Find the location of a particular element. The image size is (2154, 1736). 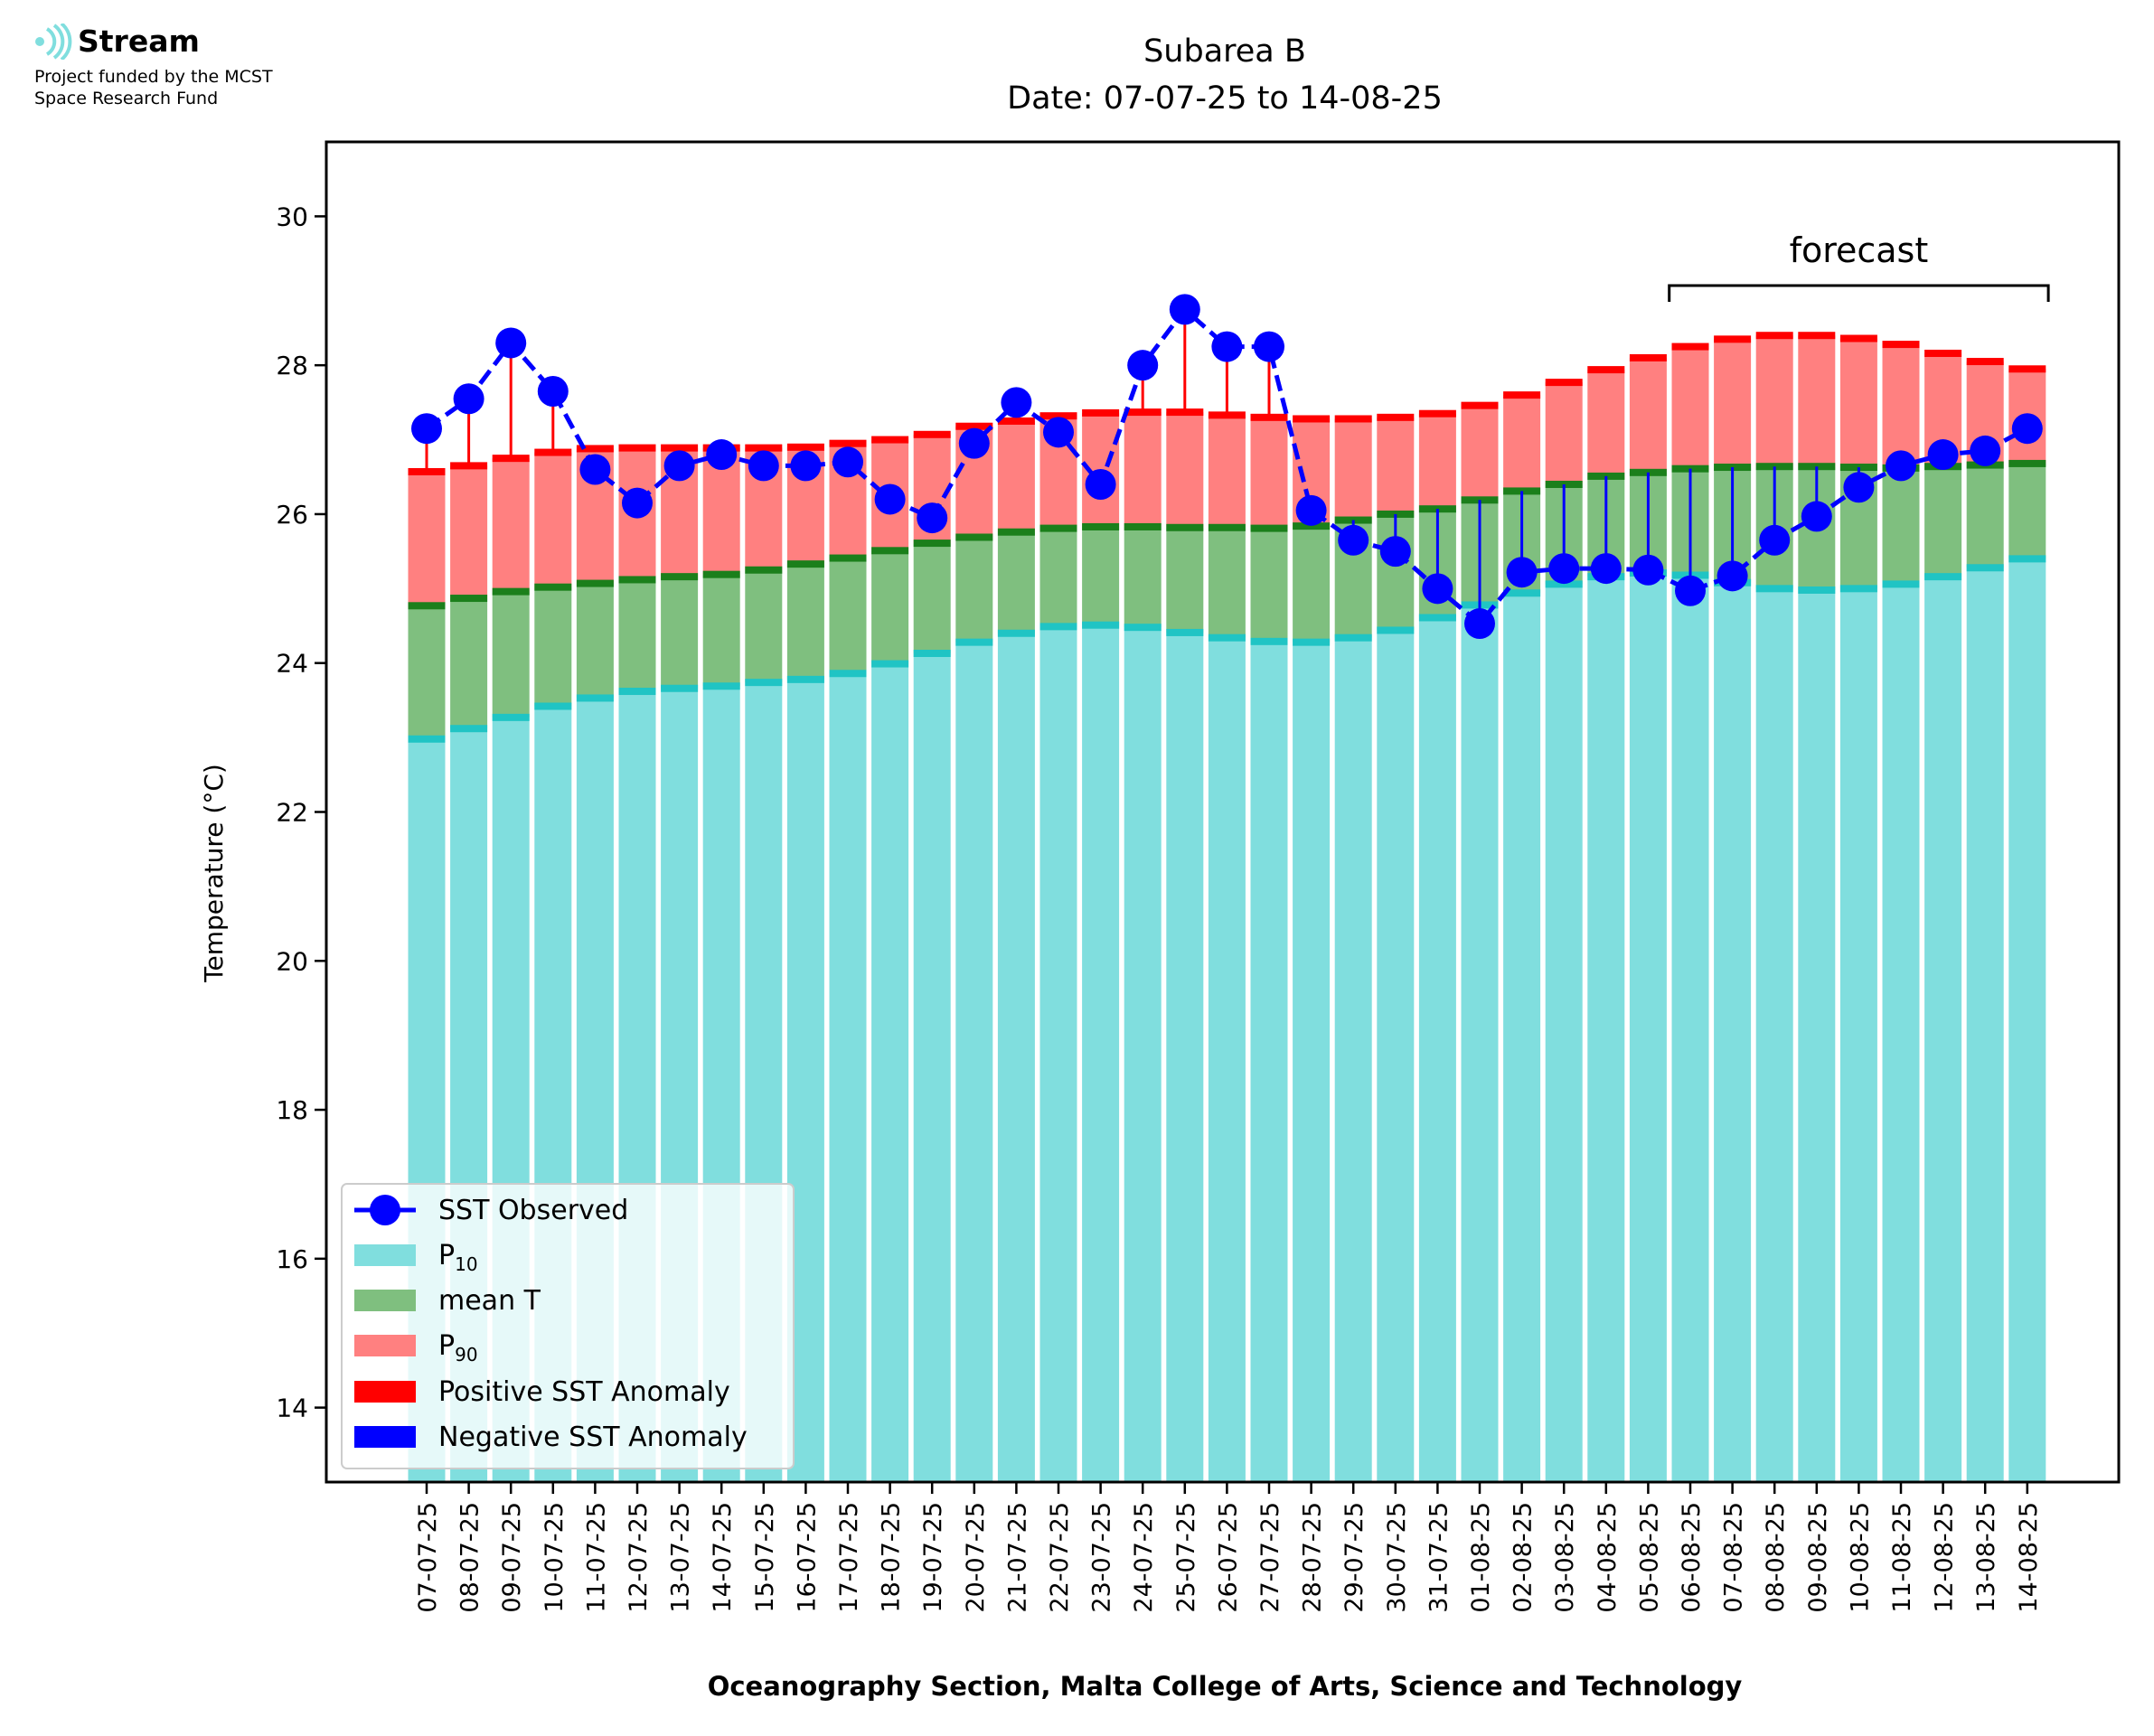

x-tick-label: 27-07-25 is located at coordinates (1270, 1558).